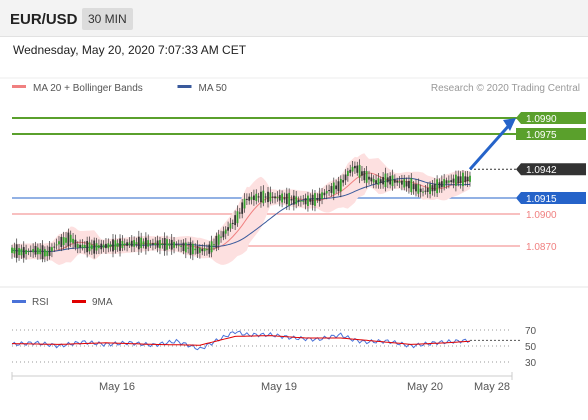 The image size is (588, 420). What do you see at coordinates (509, 124) in the screenshot?
I see `projection-arrowhead` at bounding box center [509, 124].